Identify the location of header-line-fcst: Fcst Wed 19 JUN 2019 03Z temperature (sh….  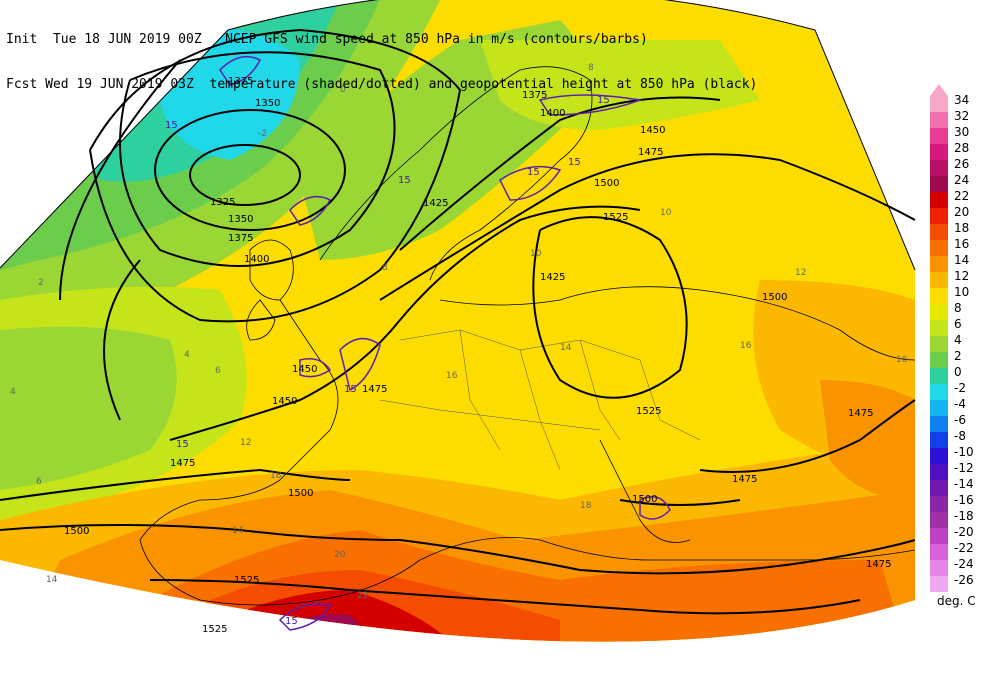
(382, 84).